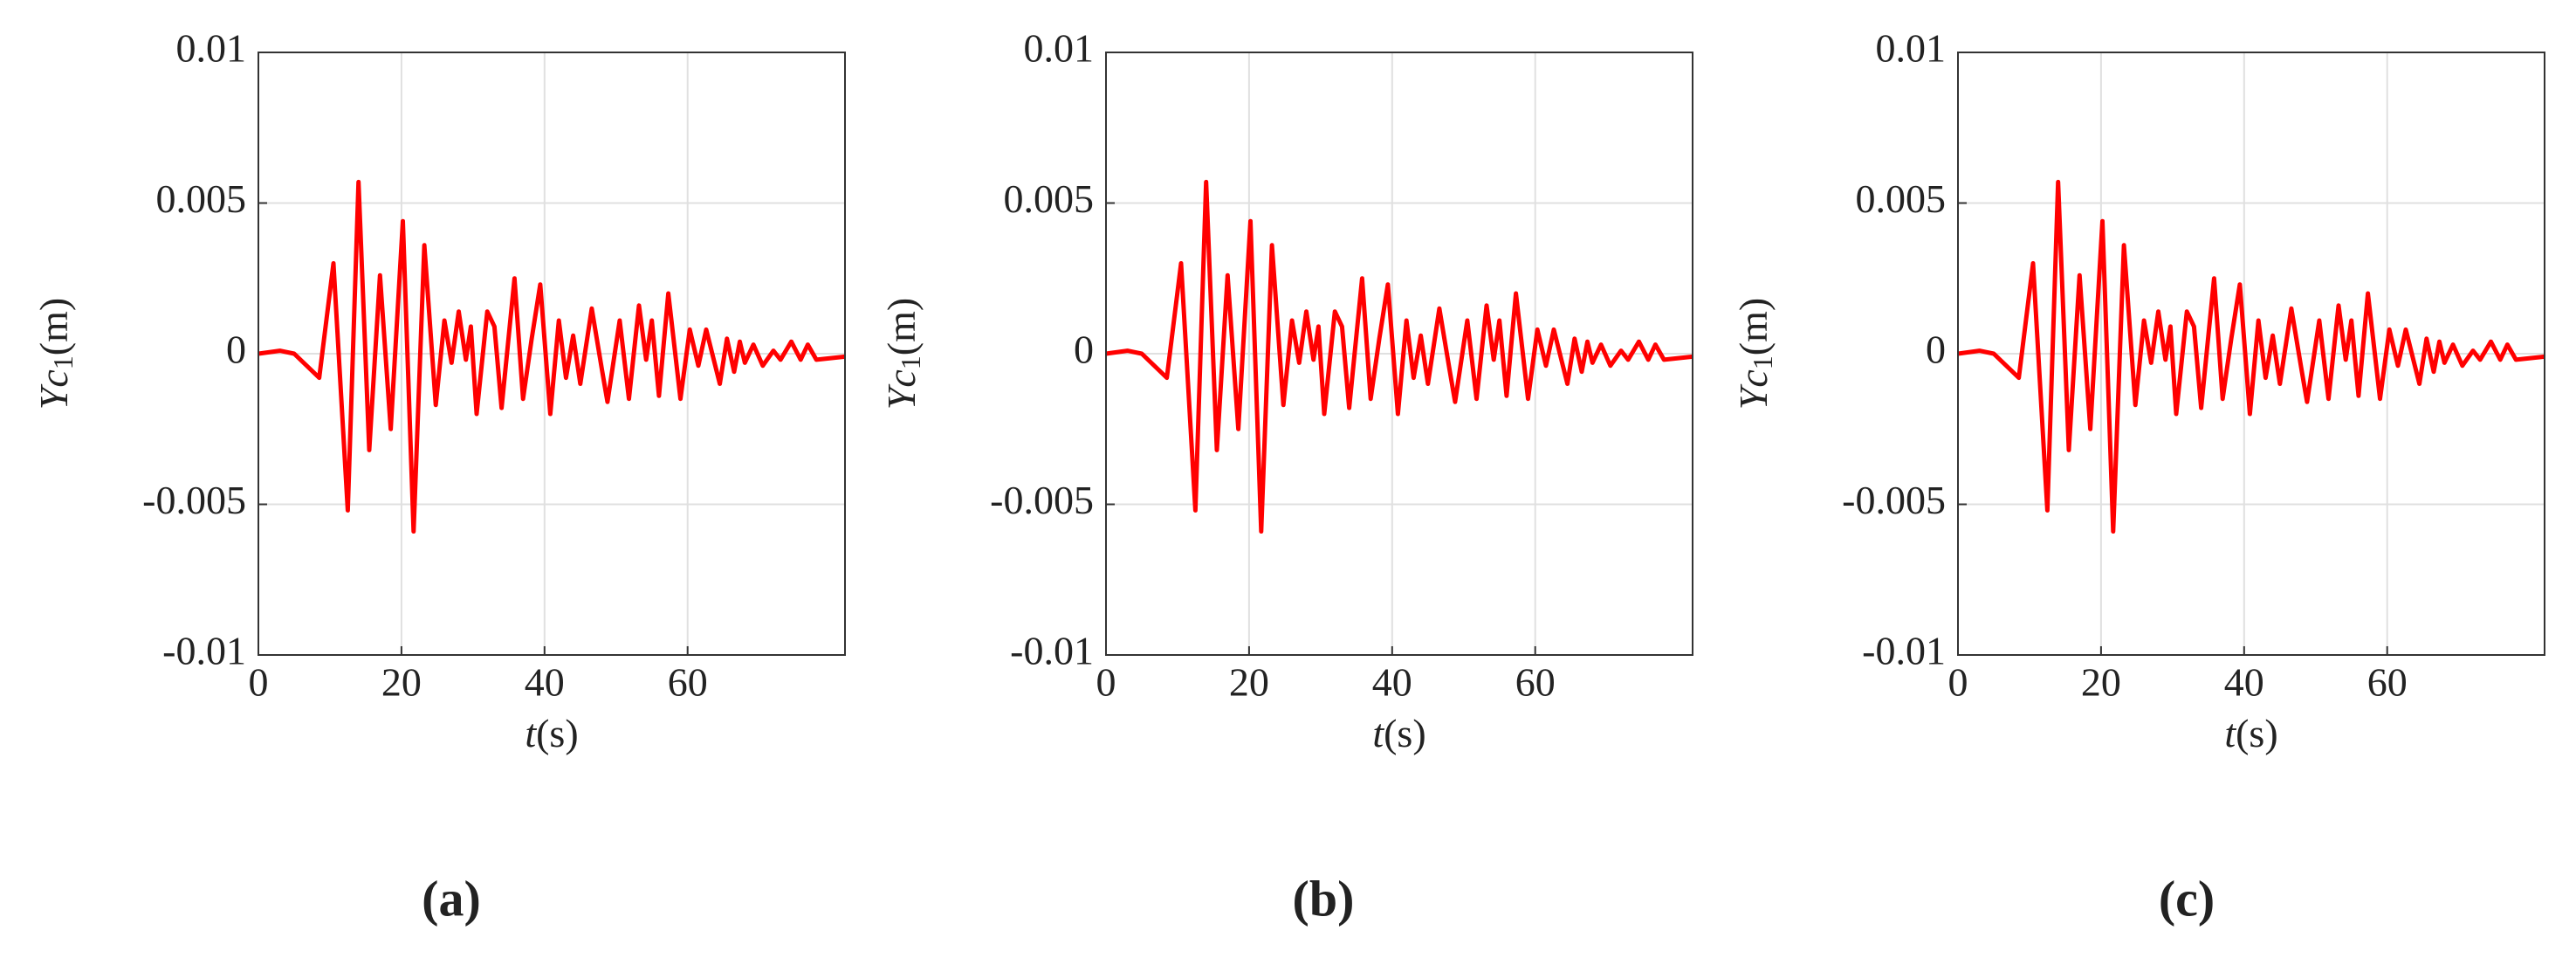 The width and height of the screenshot is (2576, 965). I want to click on caption: (b), so click(1324, 898).